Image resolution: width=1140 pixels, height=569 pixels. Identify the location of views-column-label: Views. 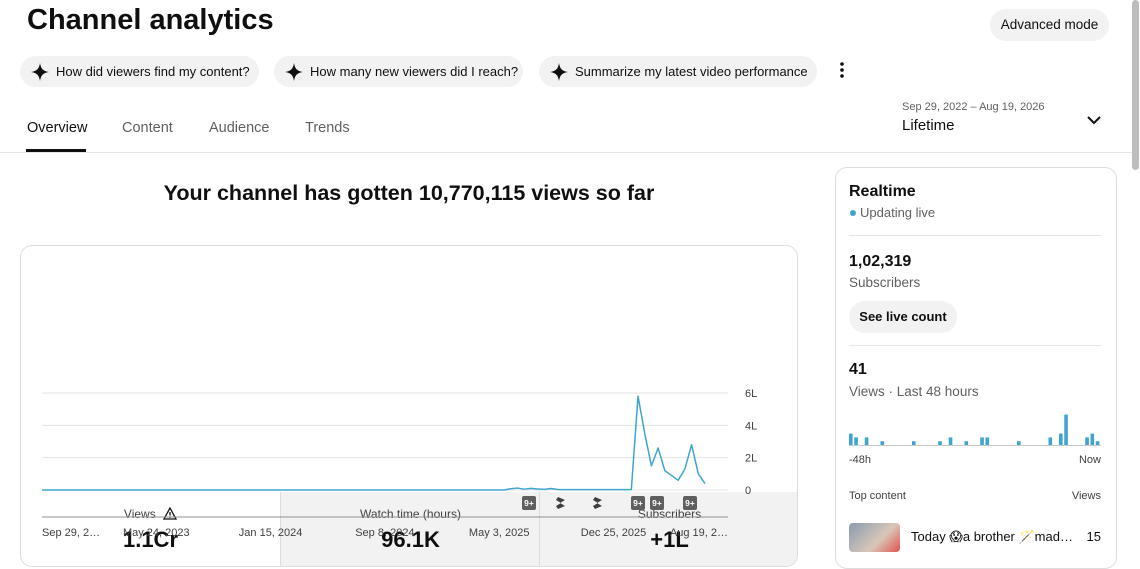
(1086, 496).